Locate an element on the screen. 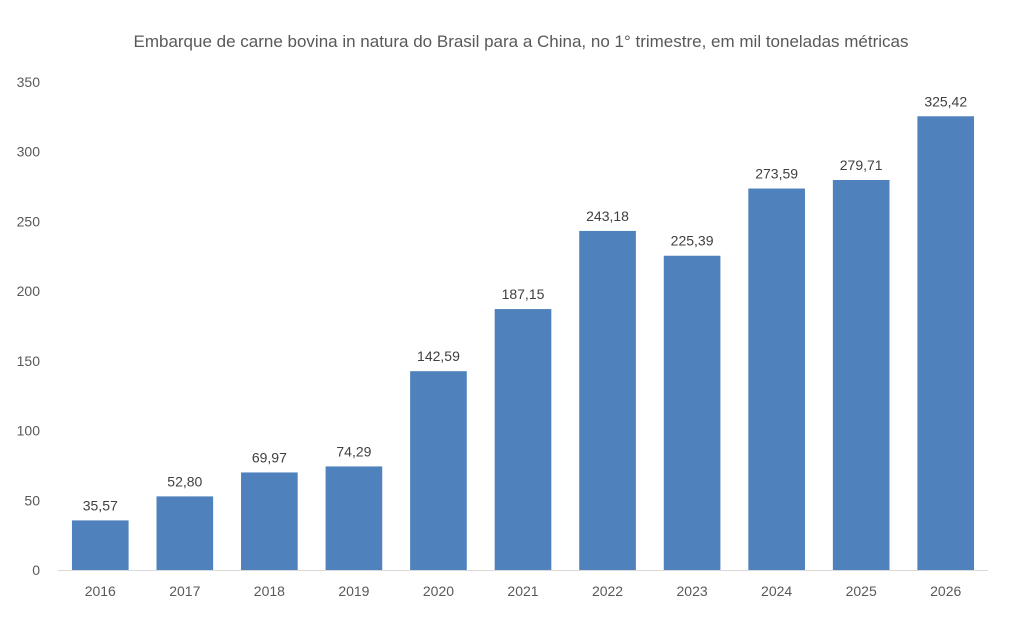 Image resolution: width=1029 pixels, height=629 pixels. bar-2016 is located at coordinates (100, 545).